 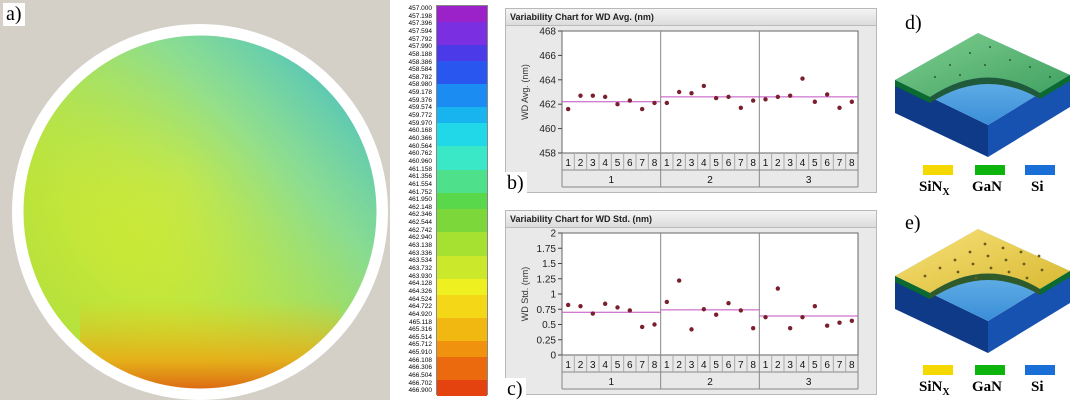 What do you see at coordinates (420, 268) in the screenshot?
I see `scale-label: 463.732` at bounding box center [420, 268].